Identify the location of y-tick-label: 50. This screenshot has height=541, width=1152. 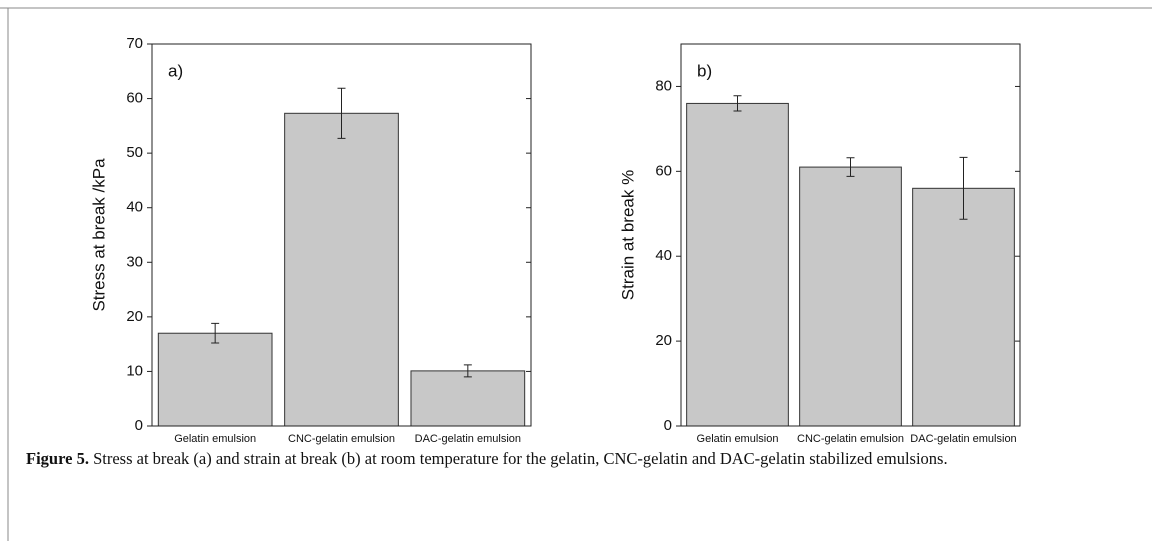
(134, 152).